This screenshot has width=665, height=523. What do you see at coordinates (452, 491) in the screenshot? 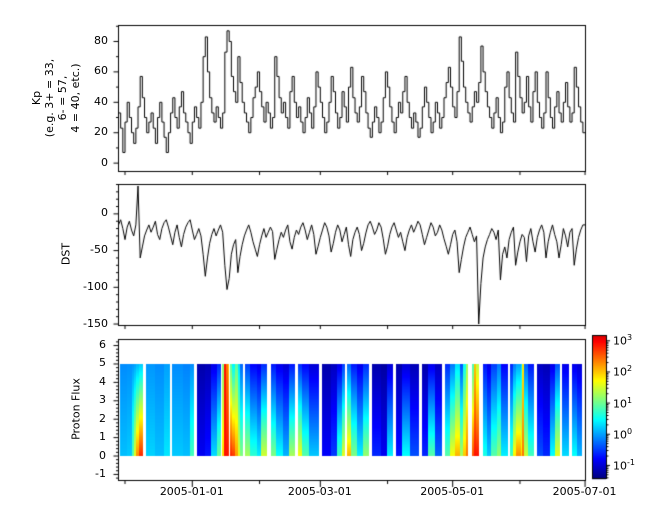
I see `x-tick-label: 2005-05-01` at bounding box center [452, 491].